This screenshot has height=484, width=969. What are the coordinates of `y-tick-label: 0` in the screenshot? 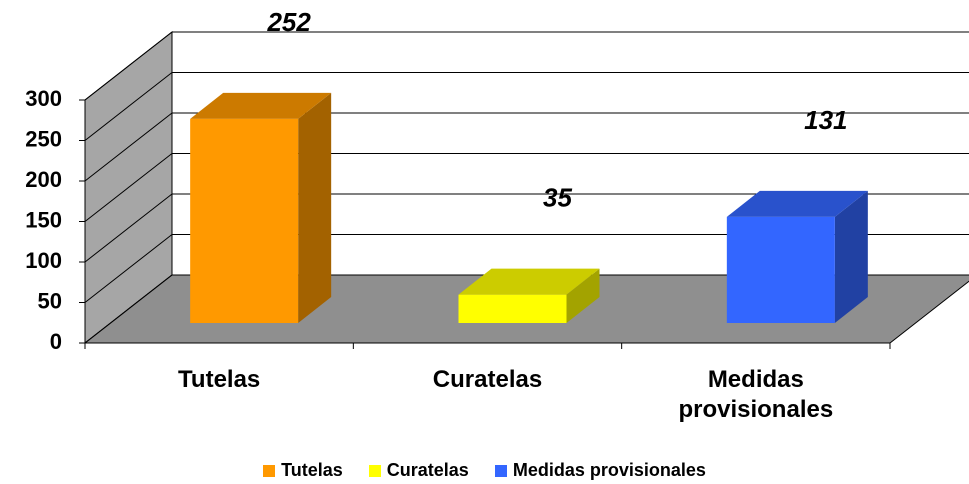 It's located at (56, 341).